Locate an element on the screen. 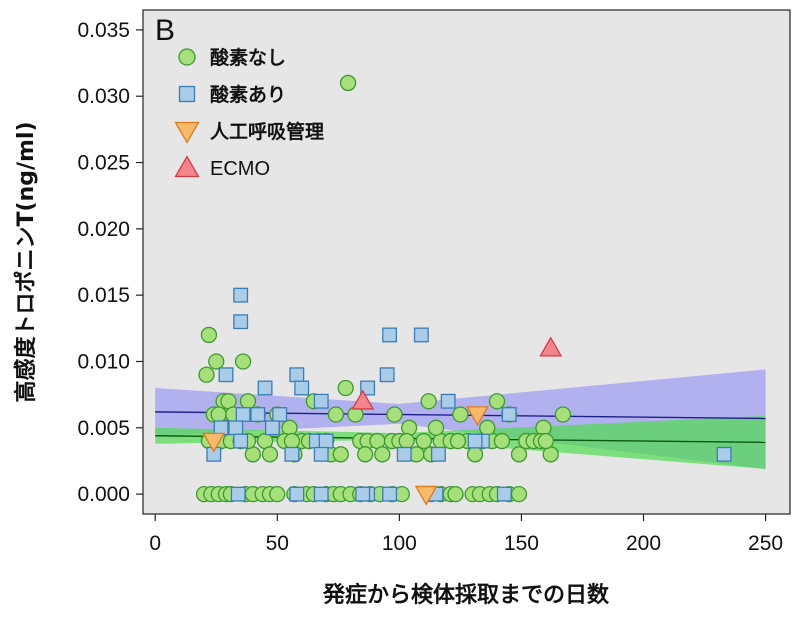 The height and width of the screenshot is (619, 800). x-tick-label: 0 is located at coordinates (155, 543).